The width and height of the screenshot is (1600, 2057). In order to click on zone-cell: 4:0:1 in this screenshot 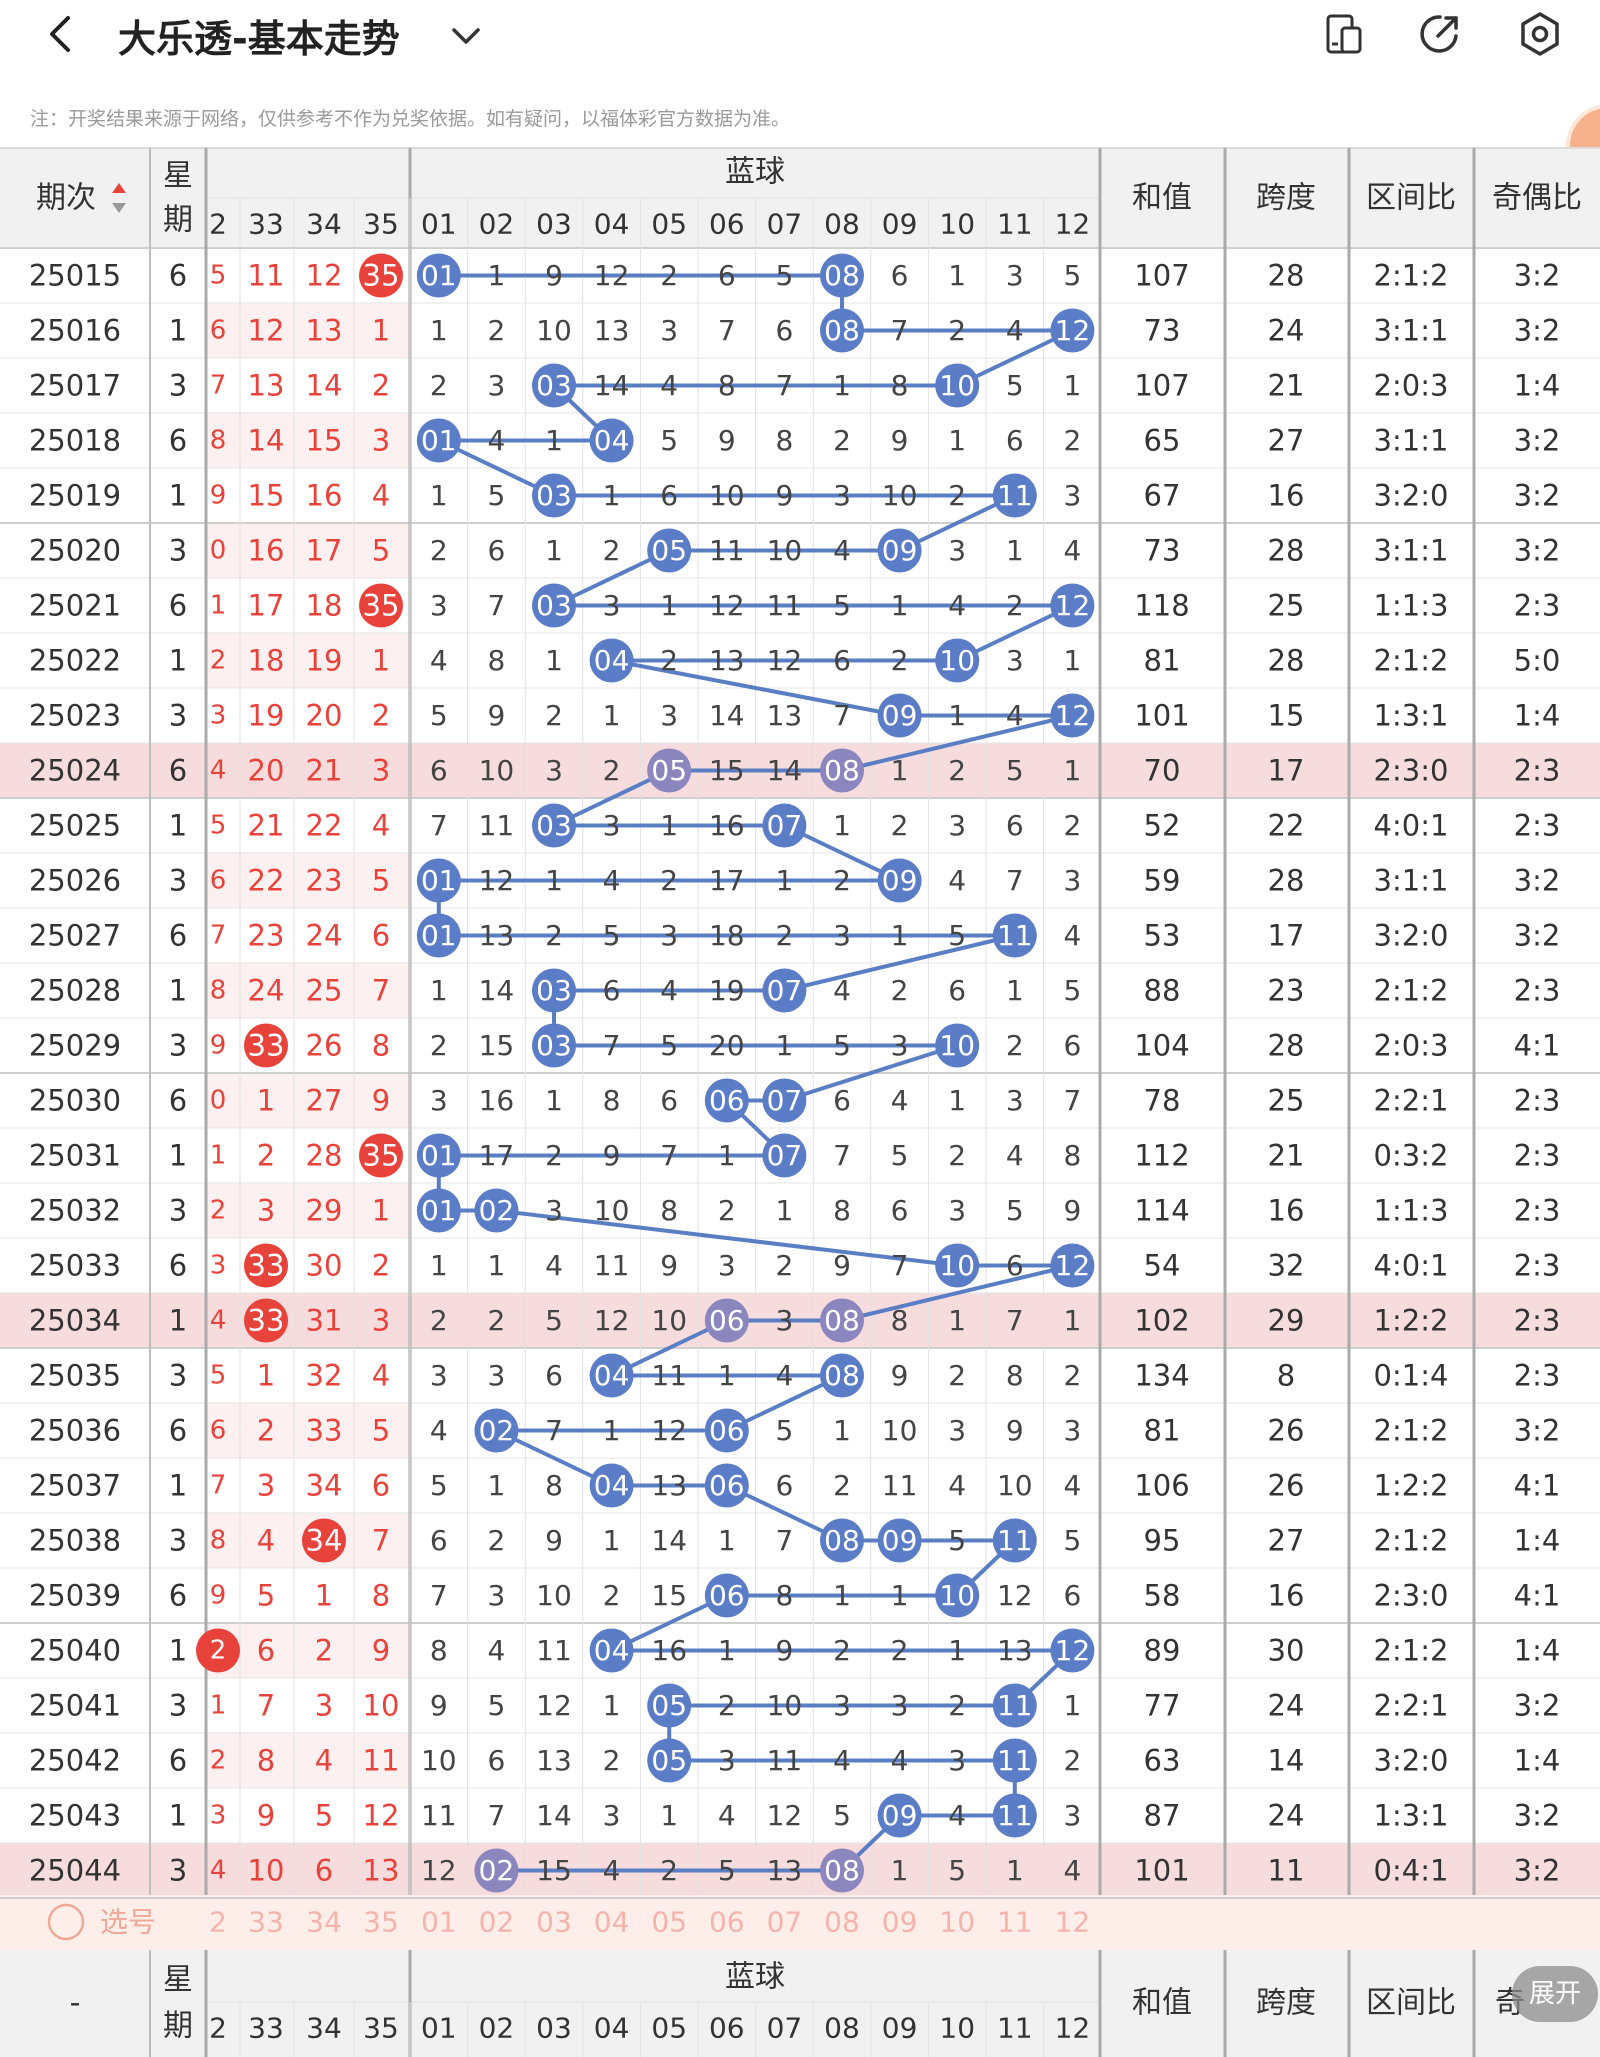, I will do `click(1411, 826)`.